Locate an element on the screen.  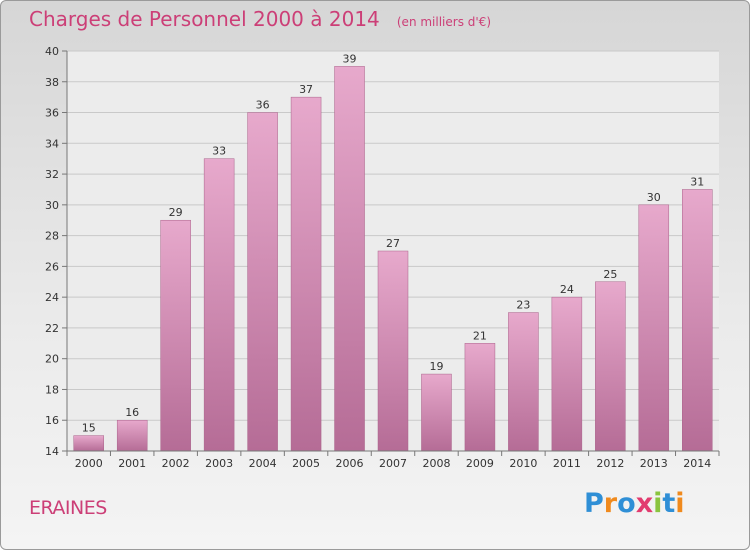
data-label-2006: 39 is located at coordinates (350, 58).